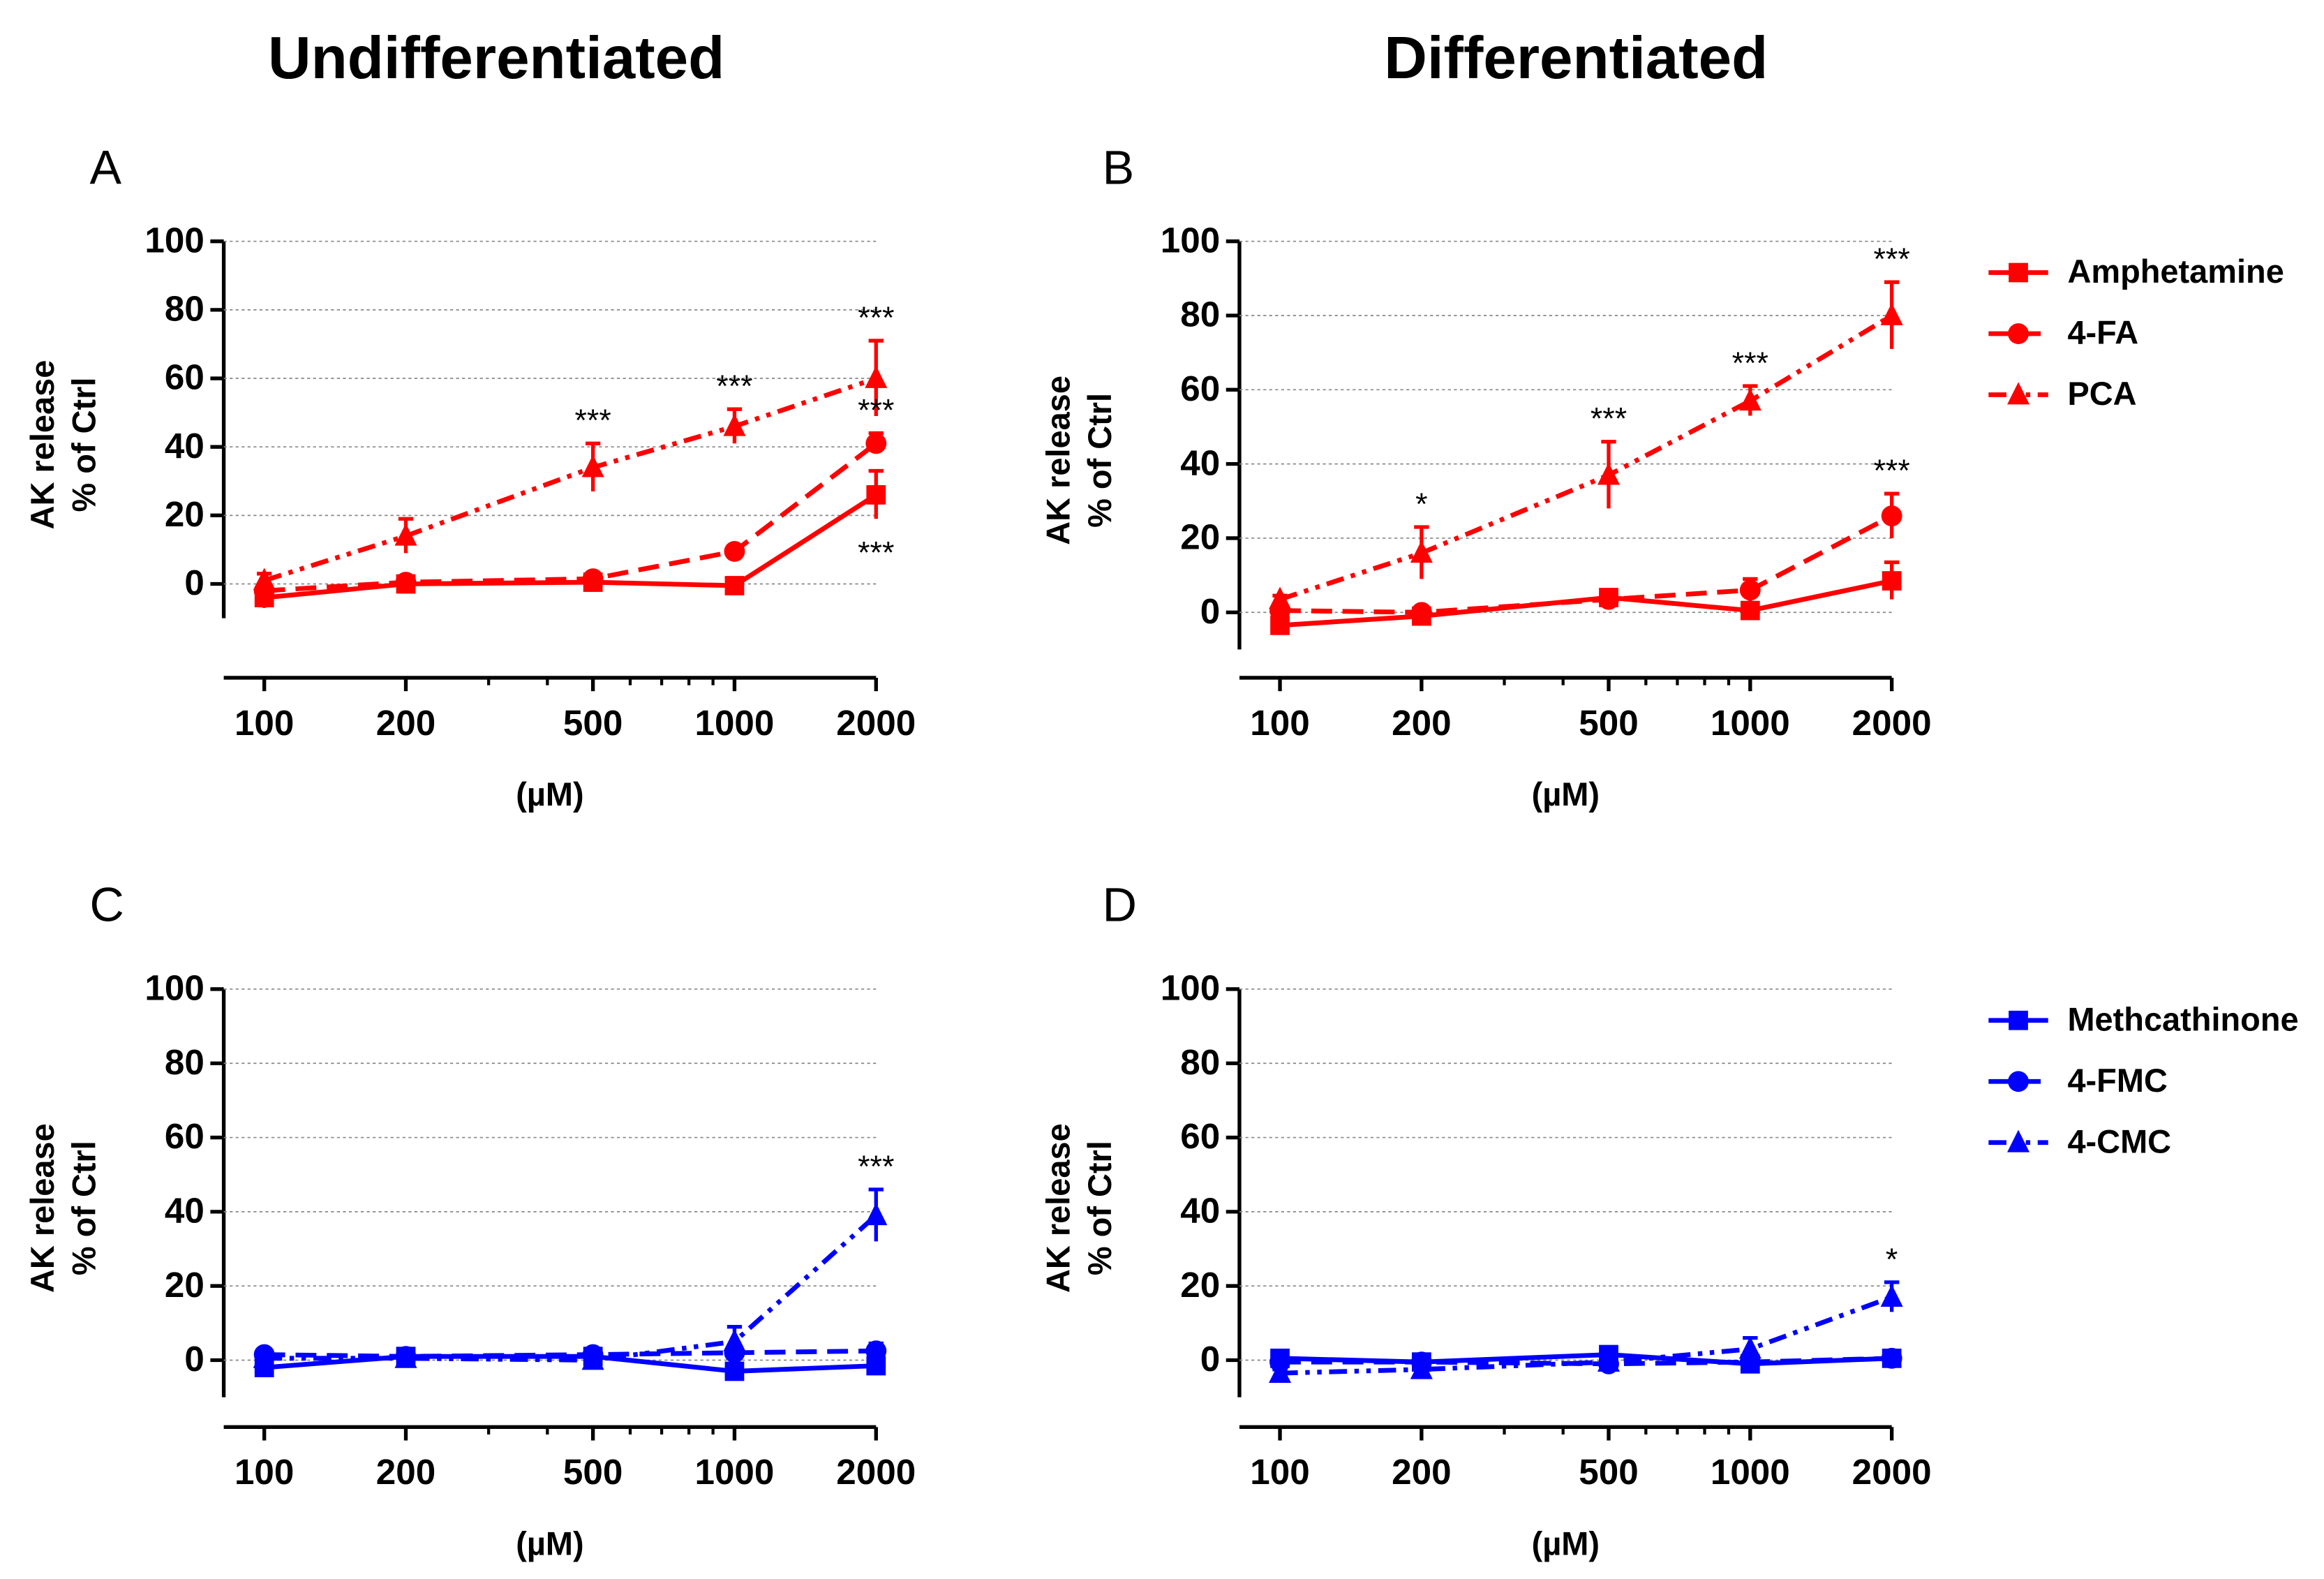 This screenshot has width=2324, height=1579. I want to click on legend-label: PCA, so click(2101, 394).